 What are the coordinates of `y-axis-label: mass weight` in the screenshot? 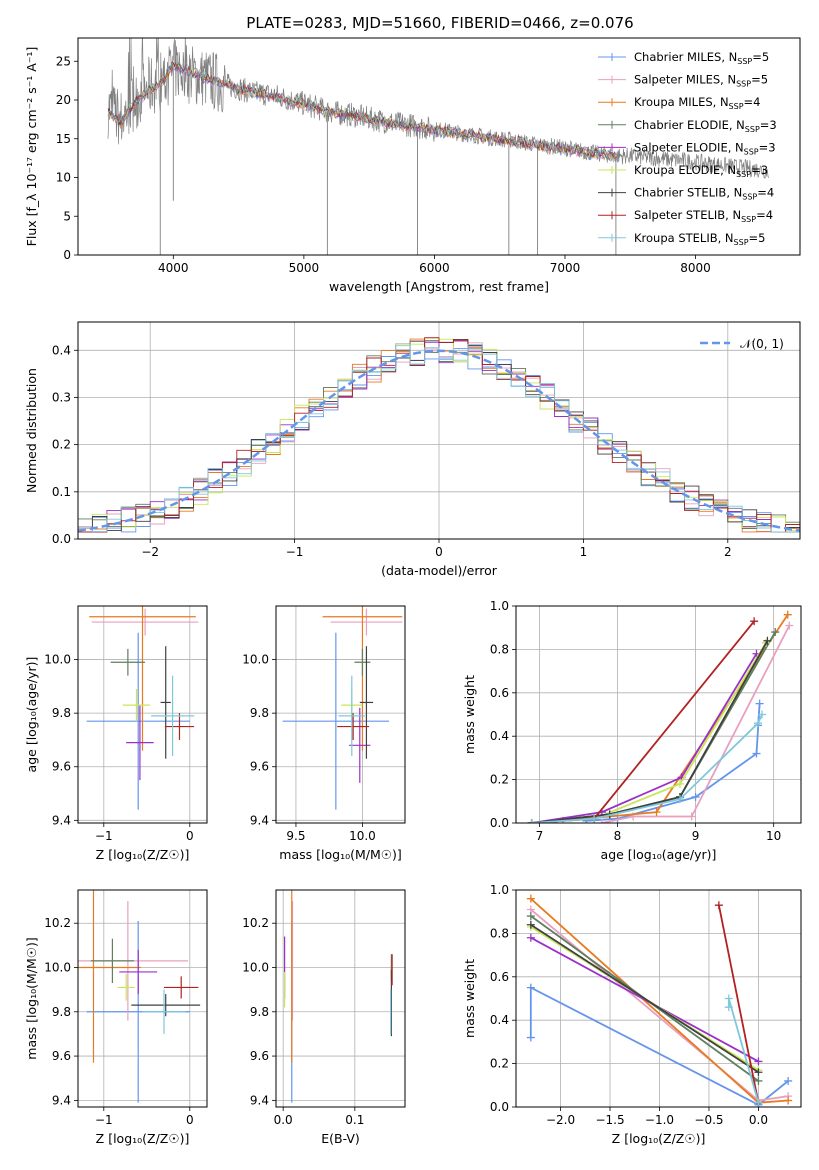 It's located at (469, 714).